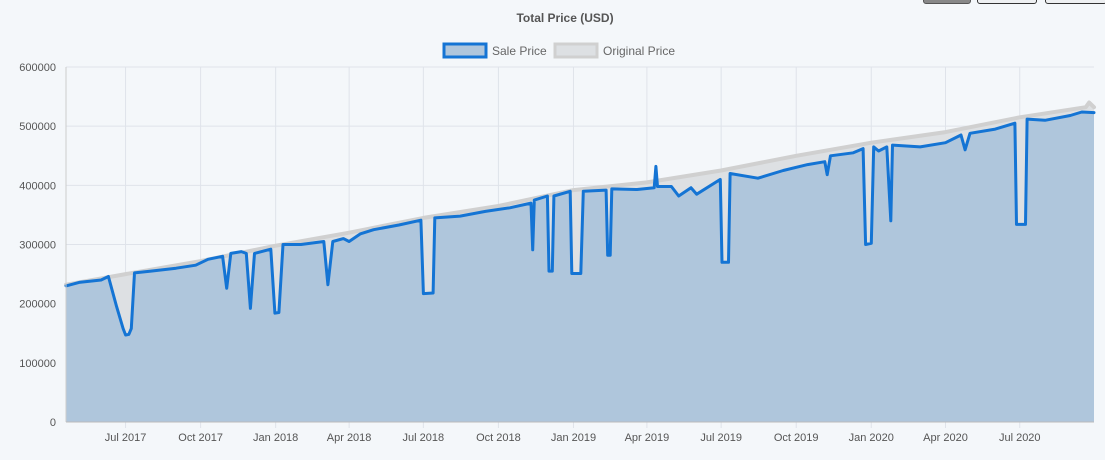 This screenshot has width=1105, height=460. What do you see at coordinates (349, 438) in the screenshot?
I see `x-tick-label: Apr 2018` at bounding box center [349, 438].